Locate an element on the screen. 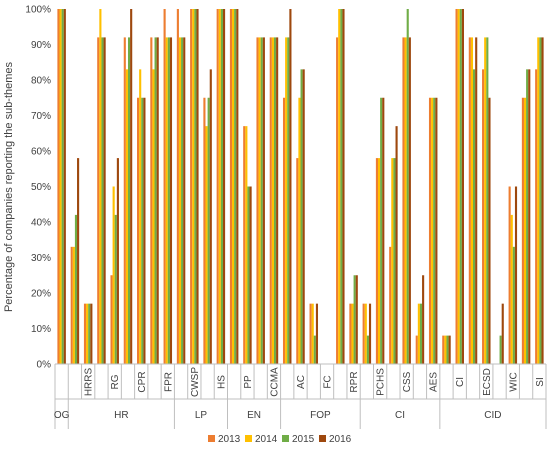 The width and height of the screenshot is (550, 451). legend: 2013 2014 2015 2016 is located at coordinates (280, 439).